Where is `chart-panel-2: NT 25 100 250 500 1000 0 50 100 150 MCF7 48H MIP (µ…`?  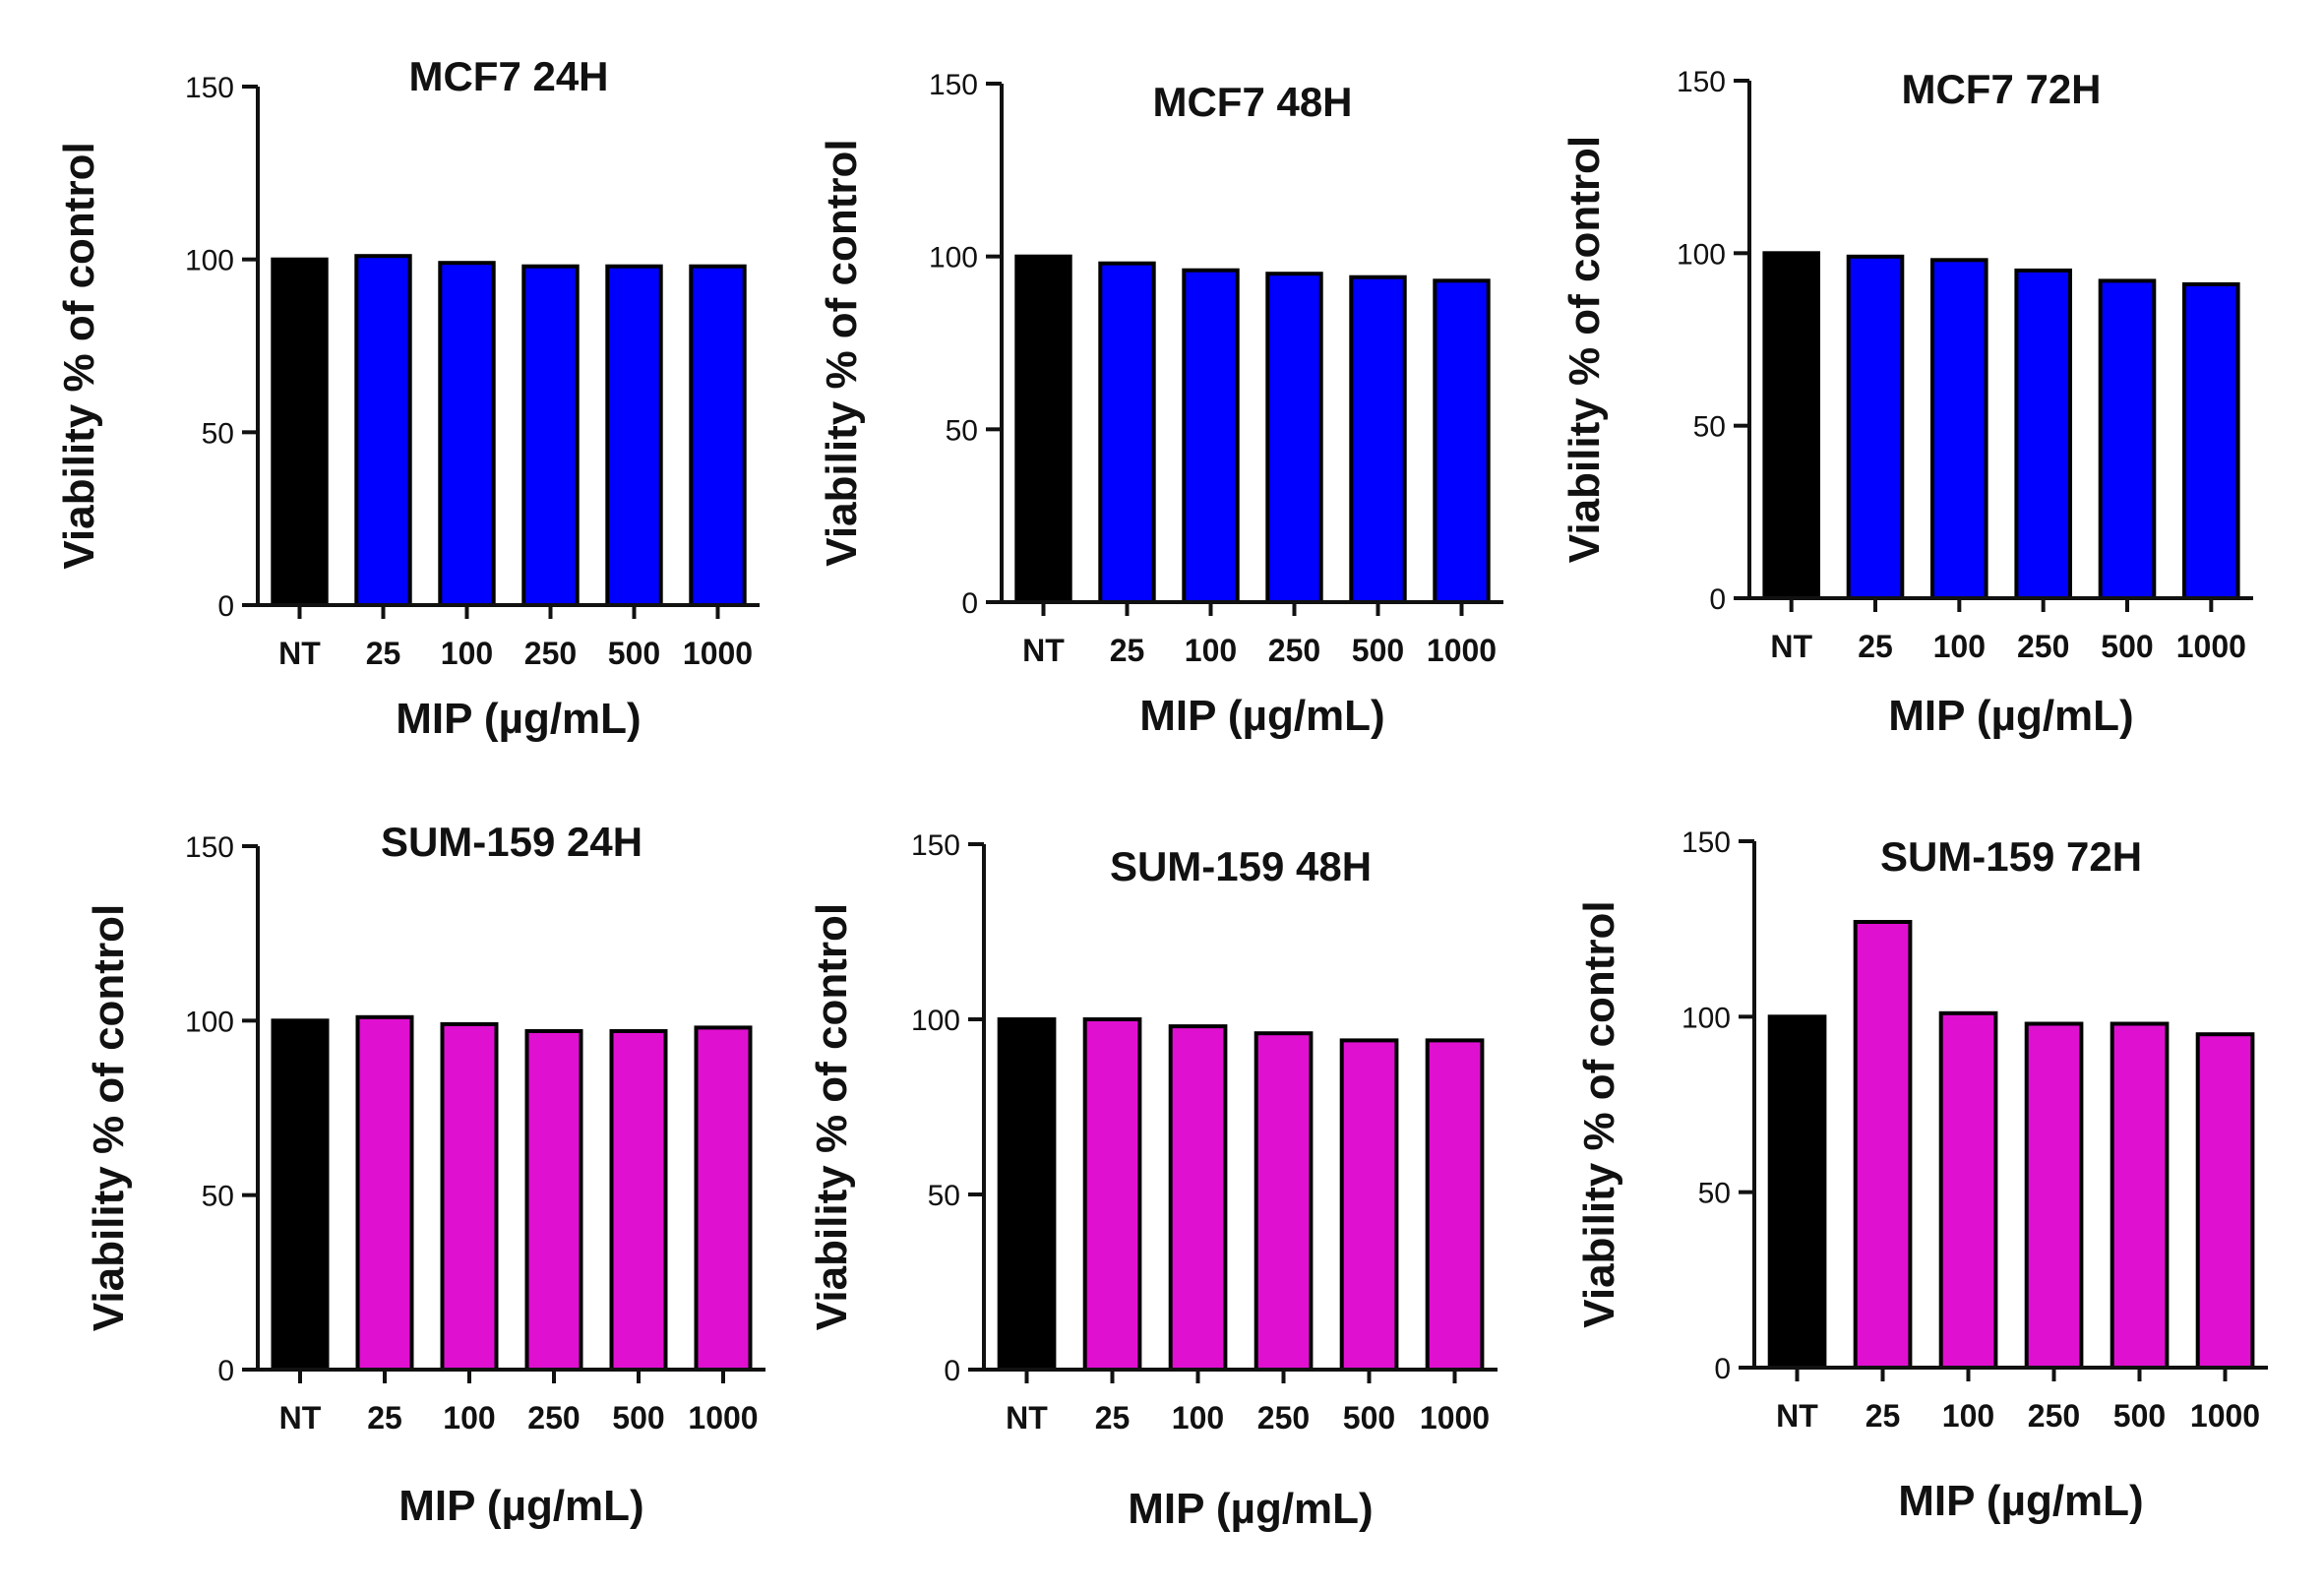
chart-panel-2: NT 25 100 250 500 1000 0 50 100 150 MCF7 48H MIP (µ… is located at coordinates (1160, 405).